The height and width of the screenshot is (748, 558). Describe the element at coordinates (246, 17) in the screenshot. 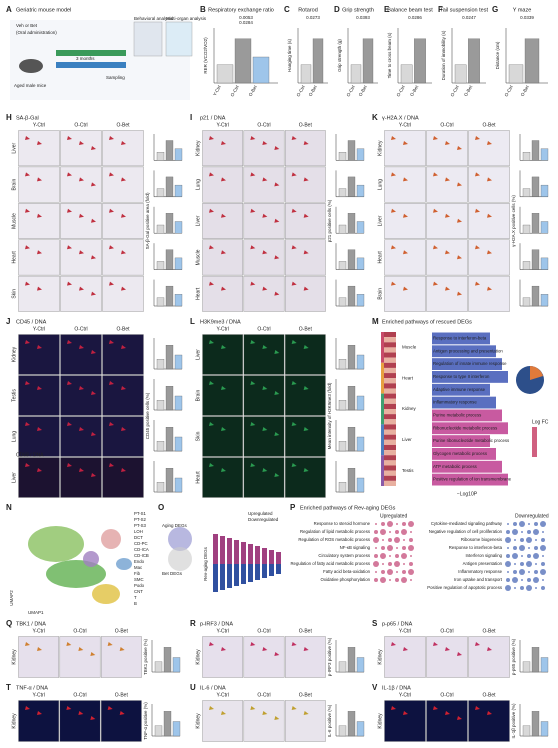

I see `p-value: 0.0053` at that location.